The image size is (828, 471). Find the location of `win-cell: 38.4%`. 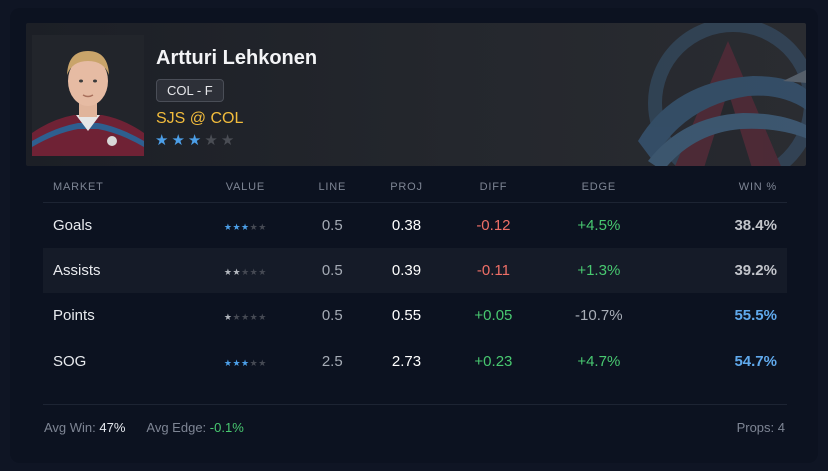

win-cell: 38.4% is located at coordinates (755, 225).